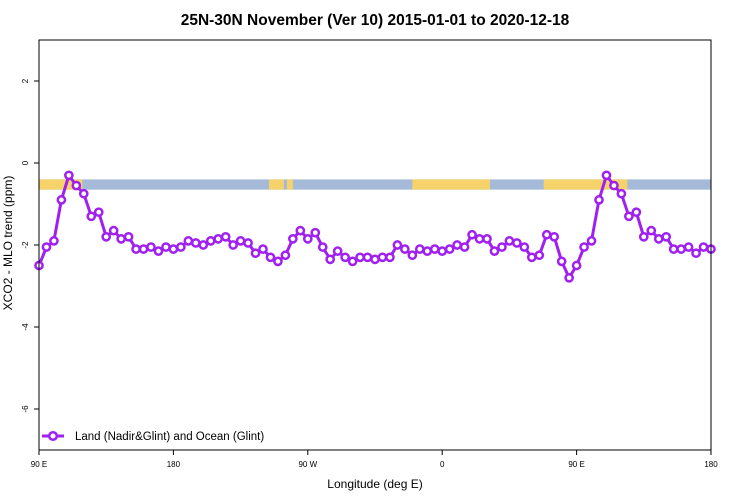 This screenshot has height=500, width=750. What do you see at coordinates (25, 327) in the screenshot?
I see `y-tick-label: -4` at bounding box center [25, 327].